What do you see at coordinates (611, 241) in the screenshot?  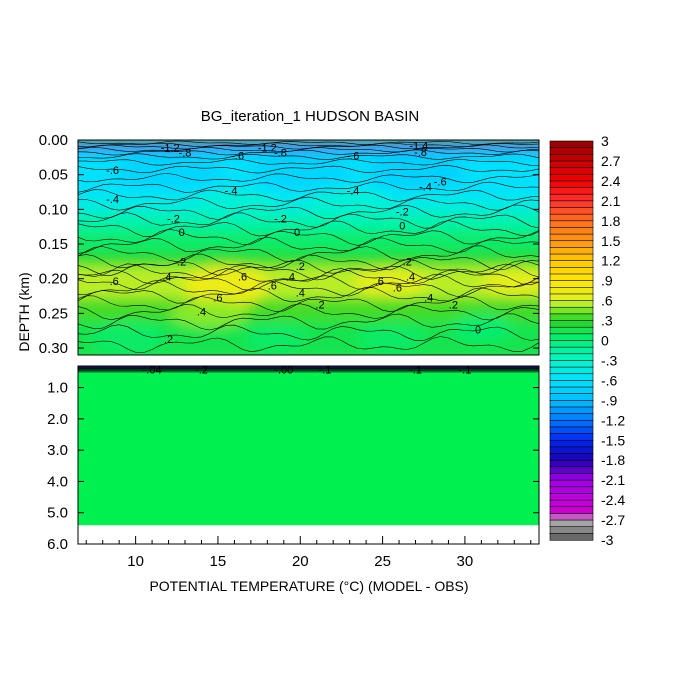 I see `colorbar-label: 1.5` at bounding box center [611, 241].